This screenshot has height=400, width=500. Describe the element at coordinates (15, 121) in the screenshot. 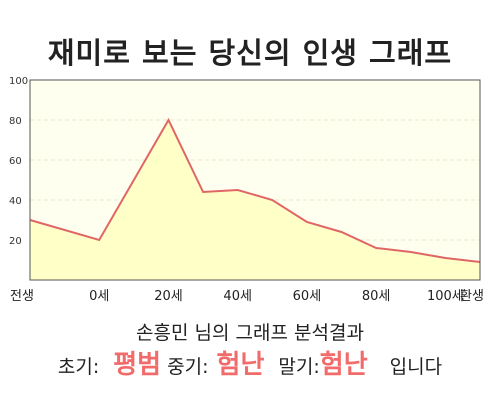

I see `y-tick-label: 80` at that location.